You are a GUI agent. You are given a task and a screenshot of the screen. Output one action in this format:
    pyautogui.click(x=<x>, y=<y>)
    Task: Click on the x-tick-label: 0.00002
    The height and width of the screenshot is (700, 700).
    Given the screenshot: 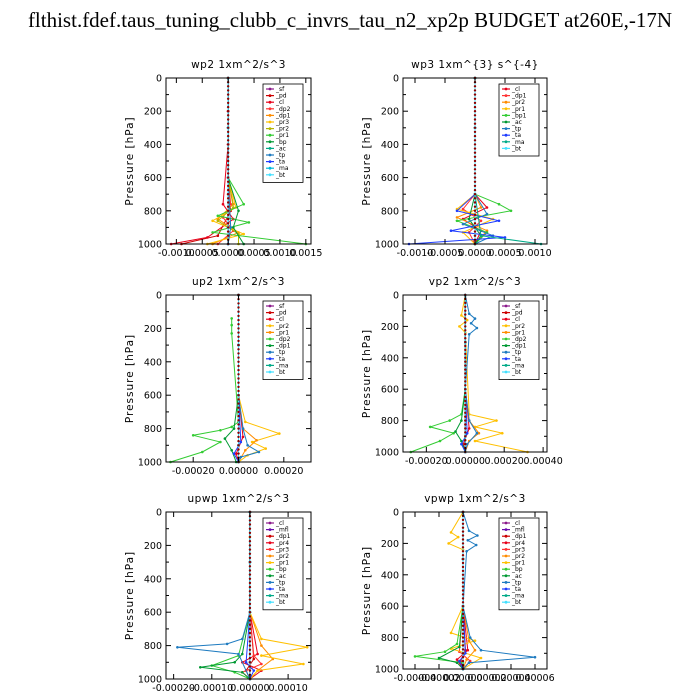 What is the action you would take?
    pyautogui.click(x=486, y=678)
    